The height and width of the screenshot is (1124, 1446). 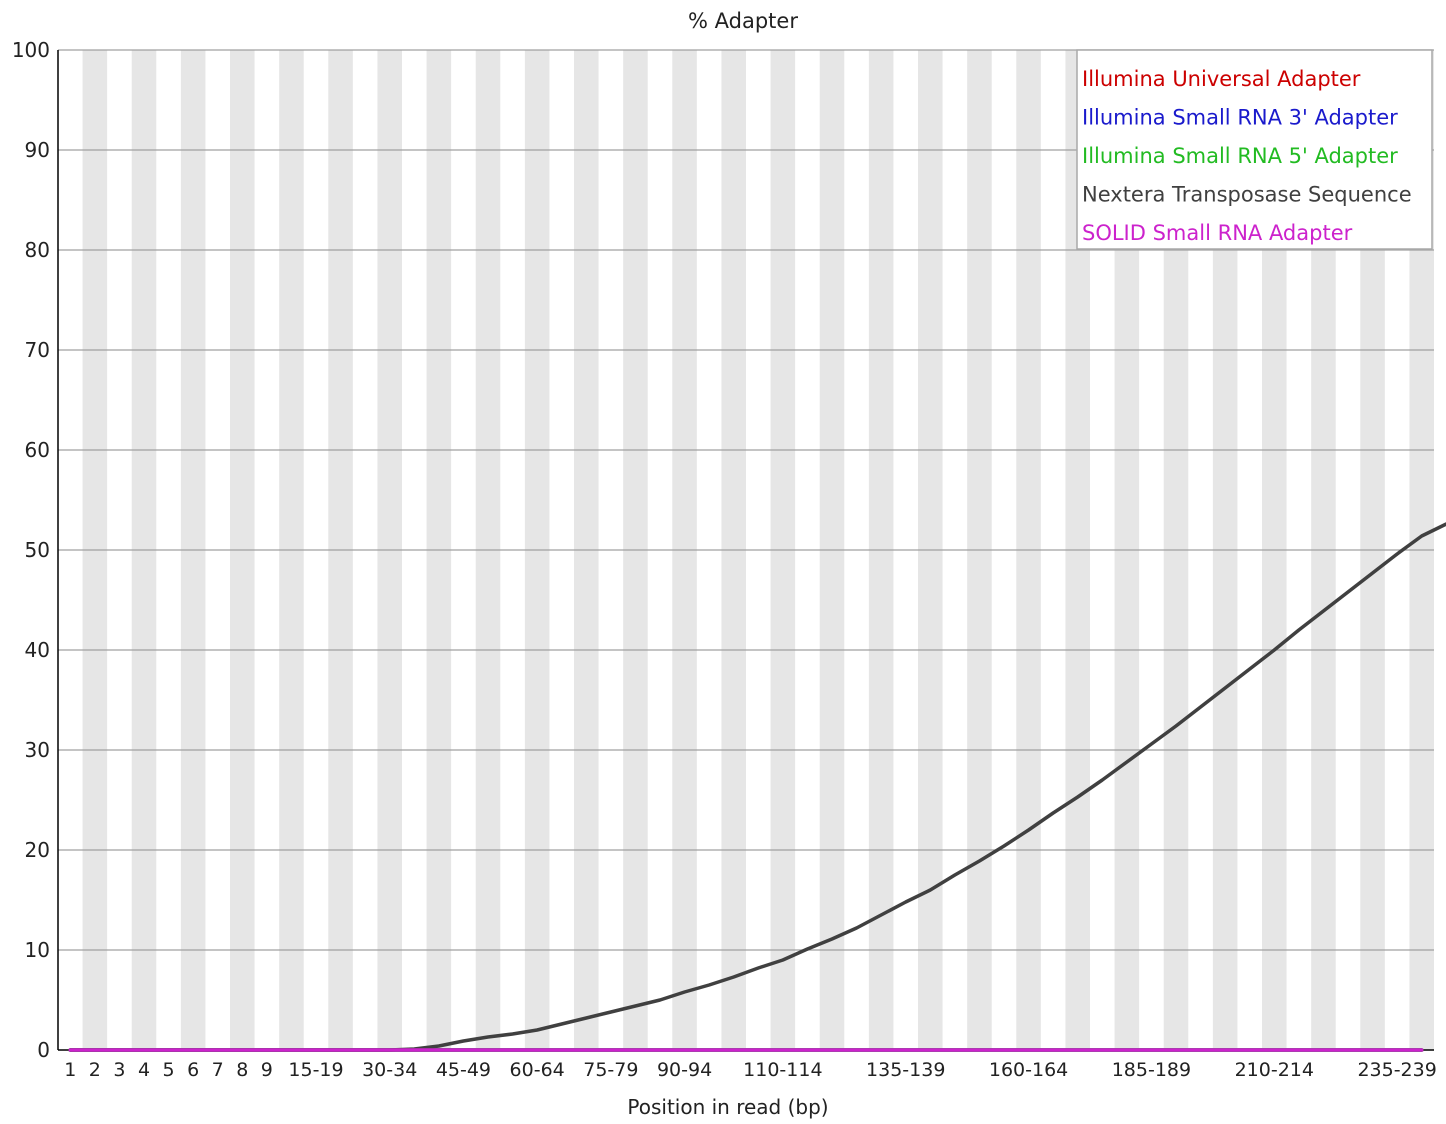 I want to click on legend-entry: Illumina Small RNA 5' Adapter, so click(x=1240, y=156).